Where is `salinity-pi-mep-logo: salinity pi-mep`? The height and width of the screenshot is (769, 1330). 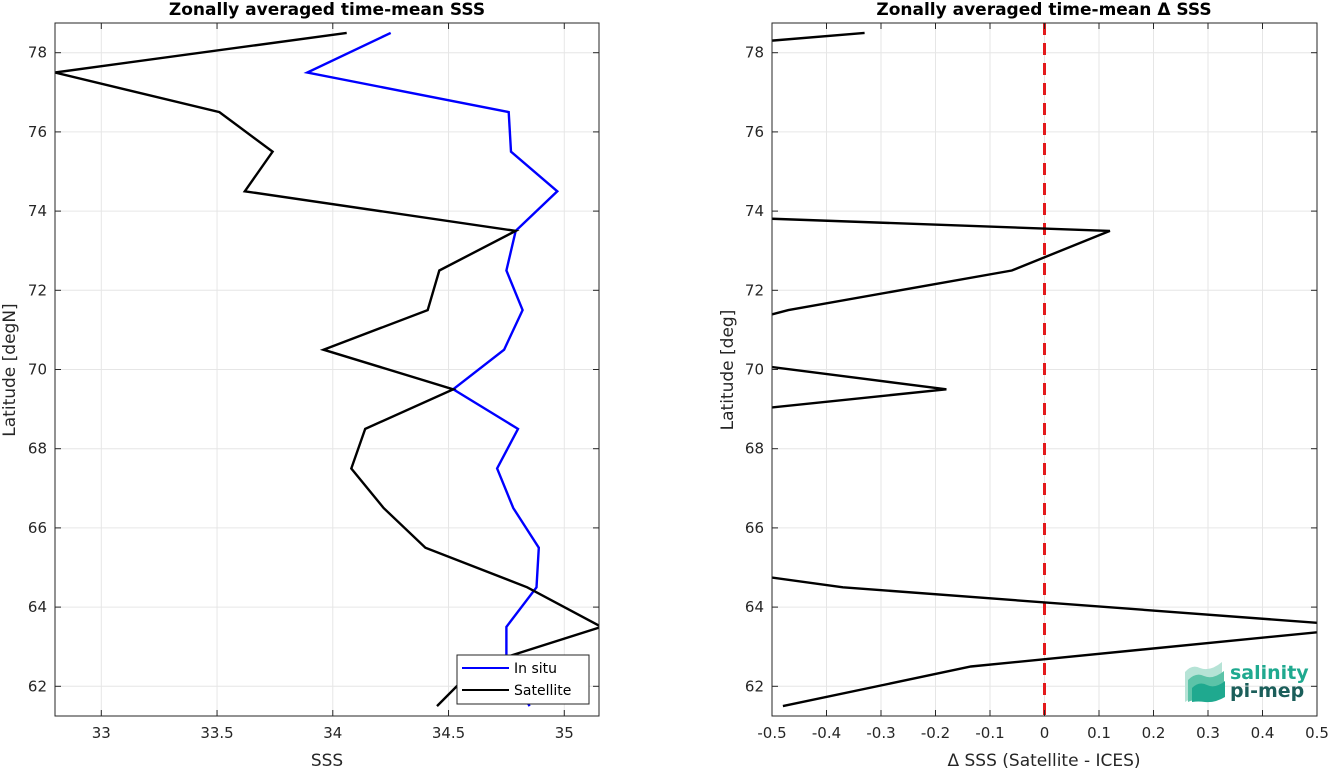 salinity-pi-mep-logo: salinity pi-mep is located at coordinates (1247, 682).